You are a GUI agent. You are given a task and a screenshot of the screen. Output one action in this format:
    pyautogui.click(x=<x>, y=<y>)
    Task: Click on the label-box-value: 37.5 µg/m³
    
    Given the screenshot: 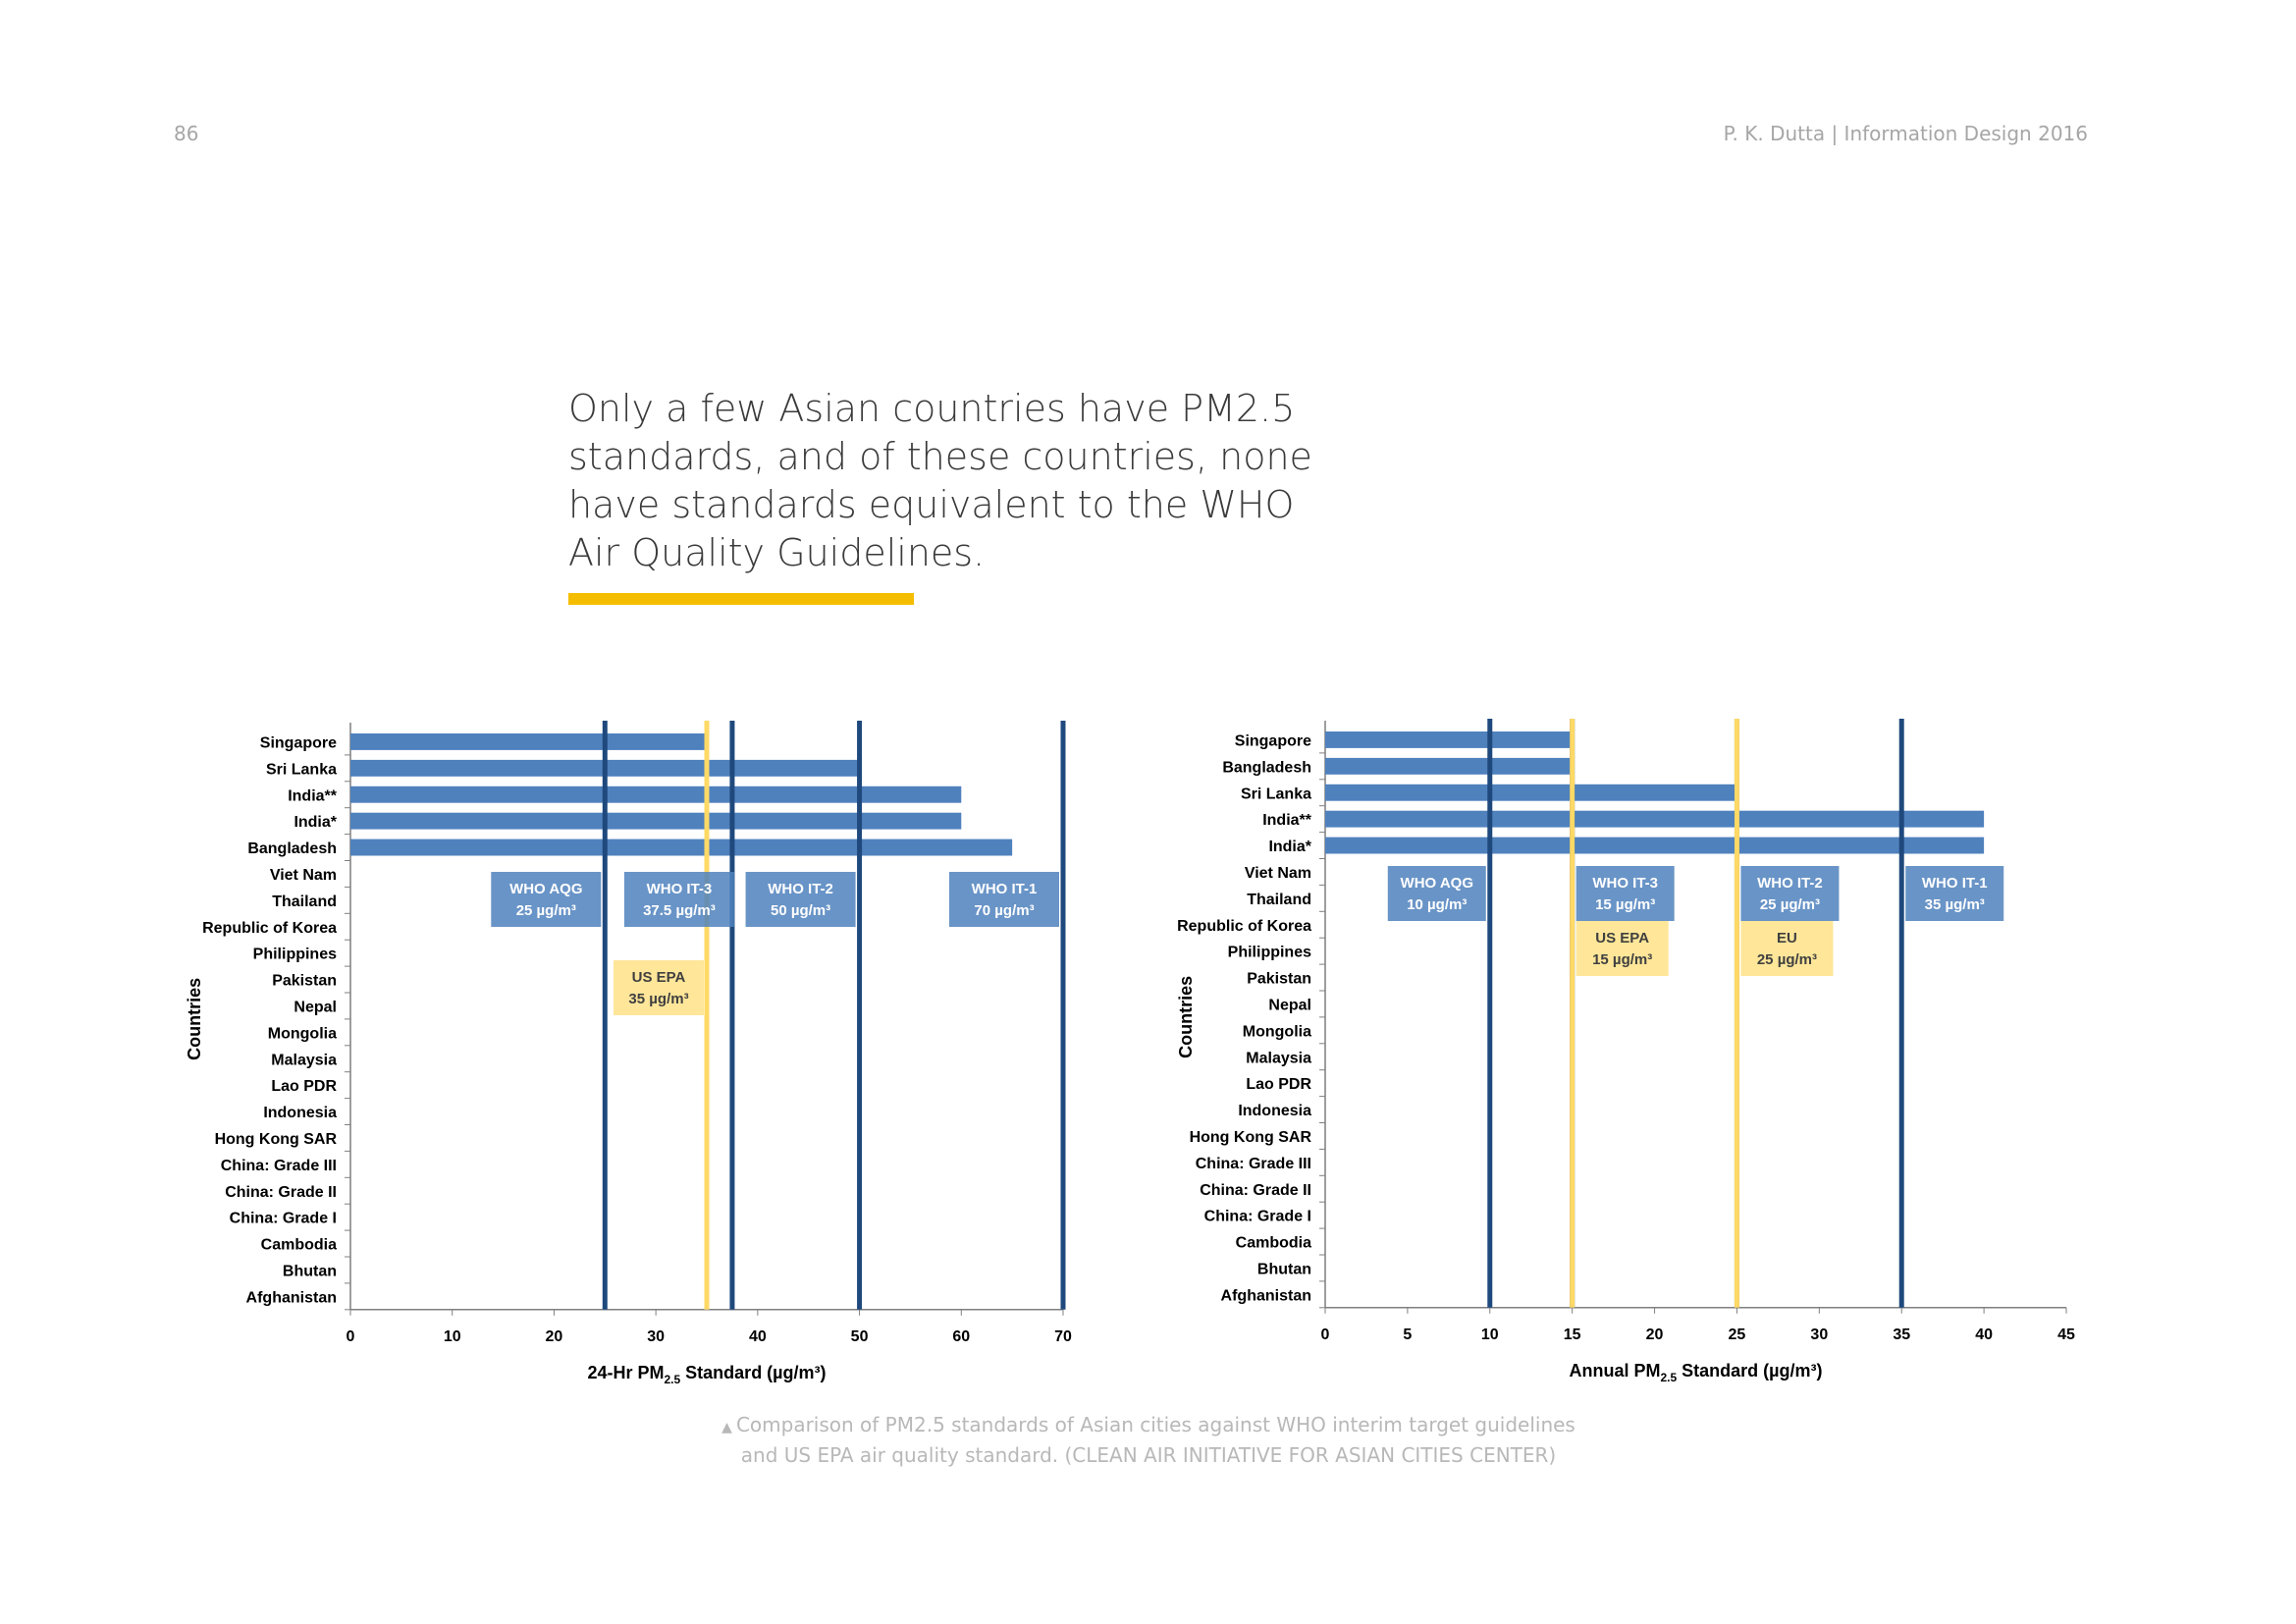 What is the action you would take?
    pyautogui.click(x=679, y=910)
    